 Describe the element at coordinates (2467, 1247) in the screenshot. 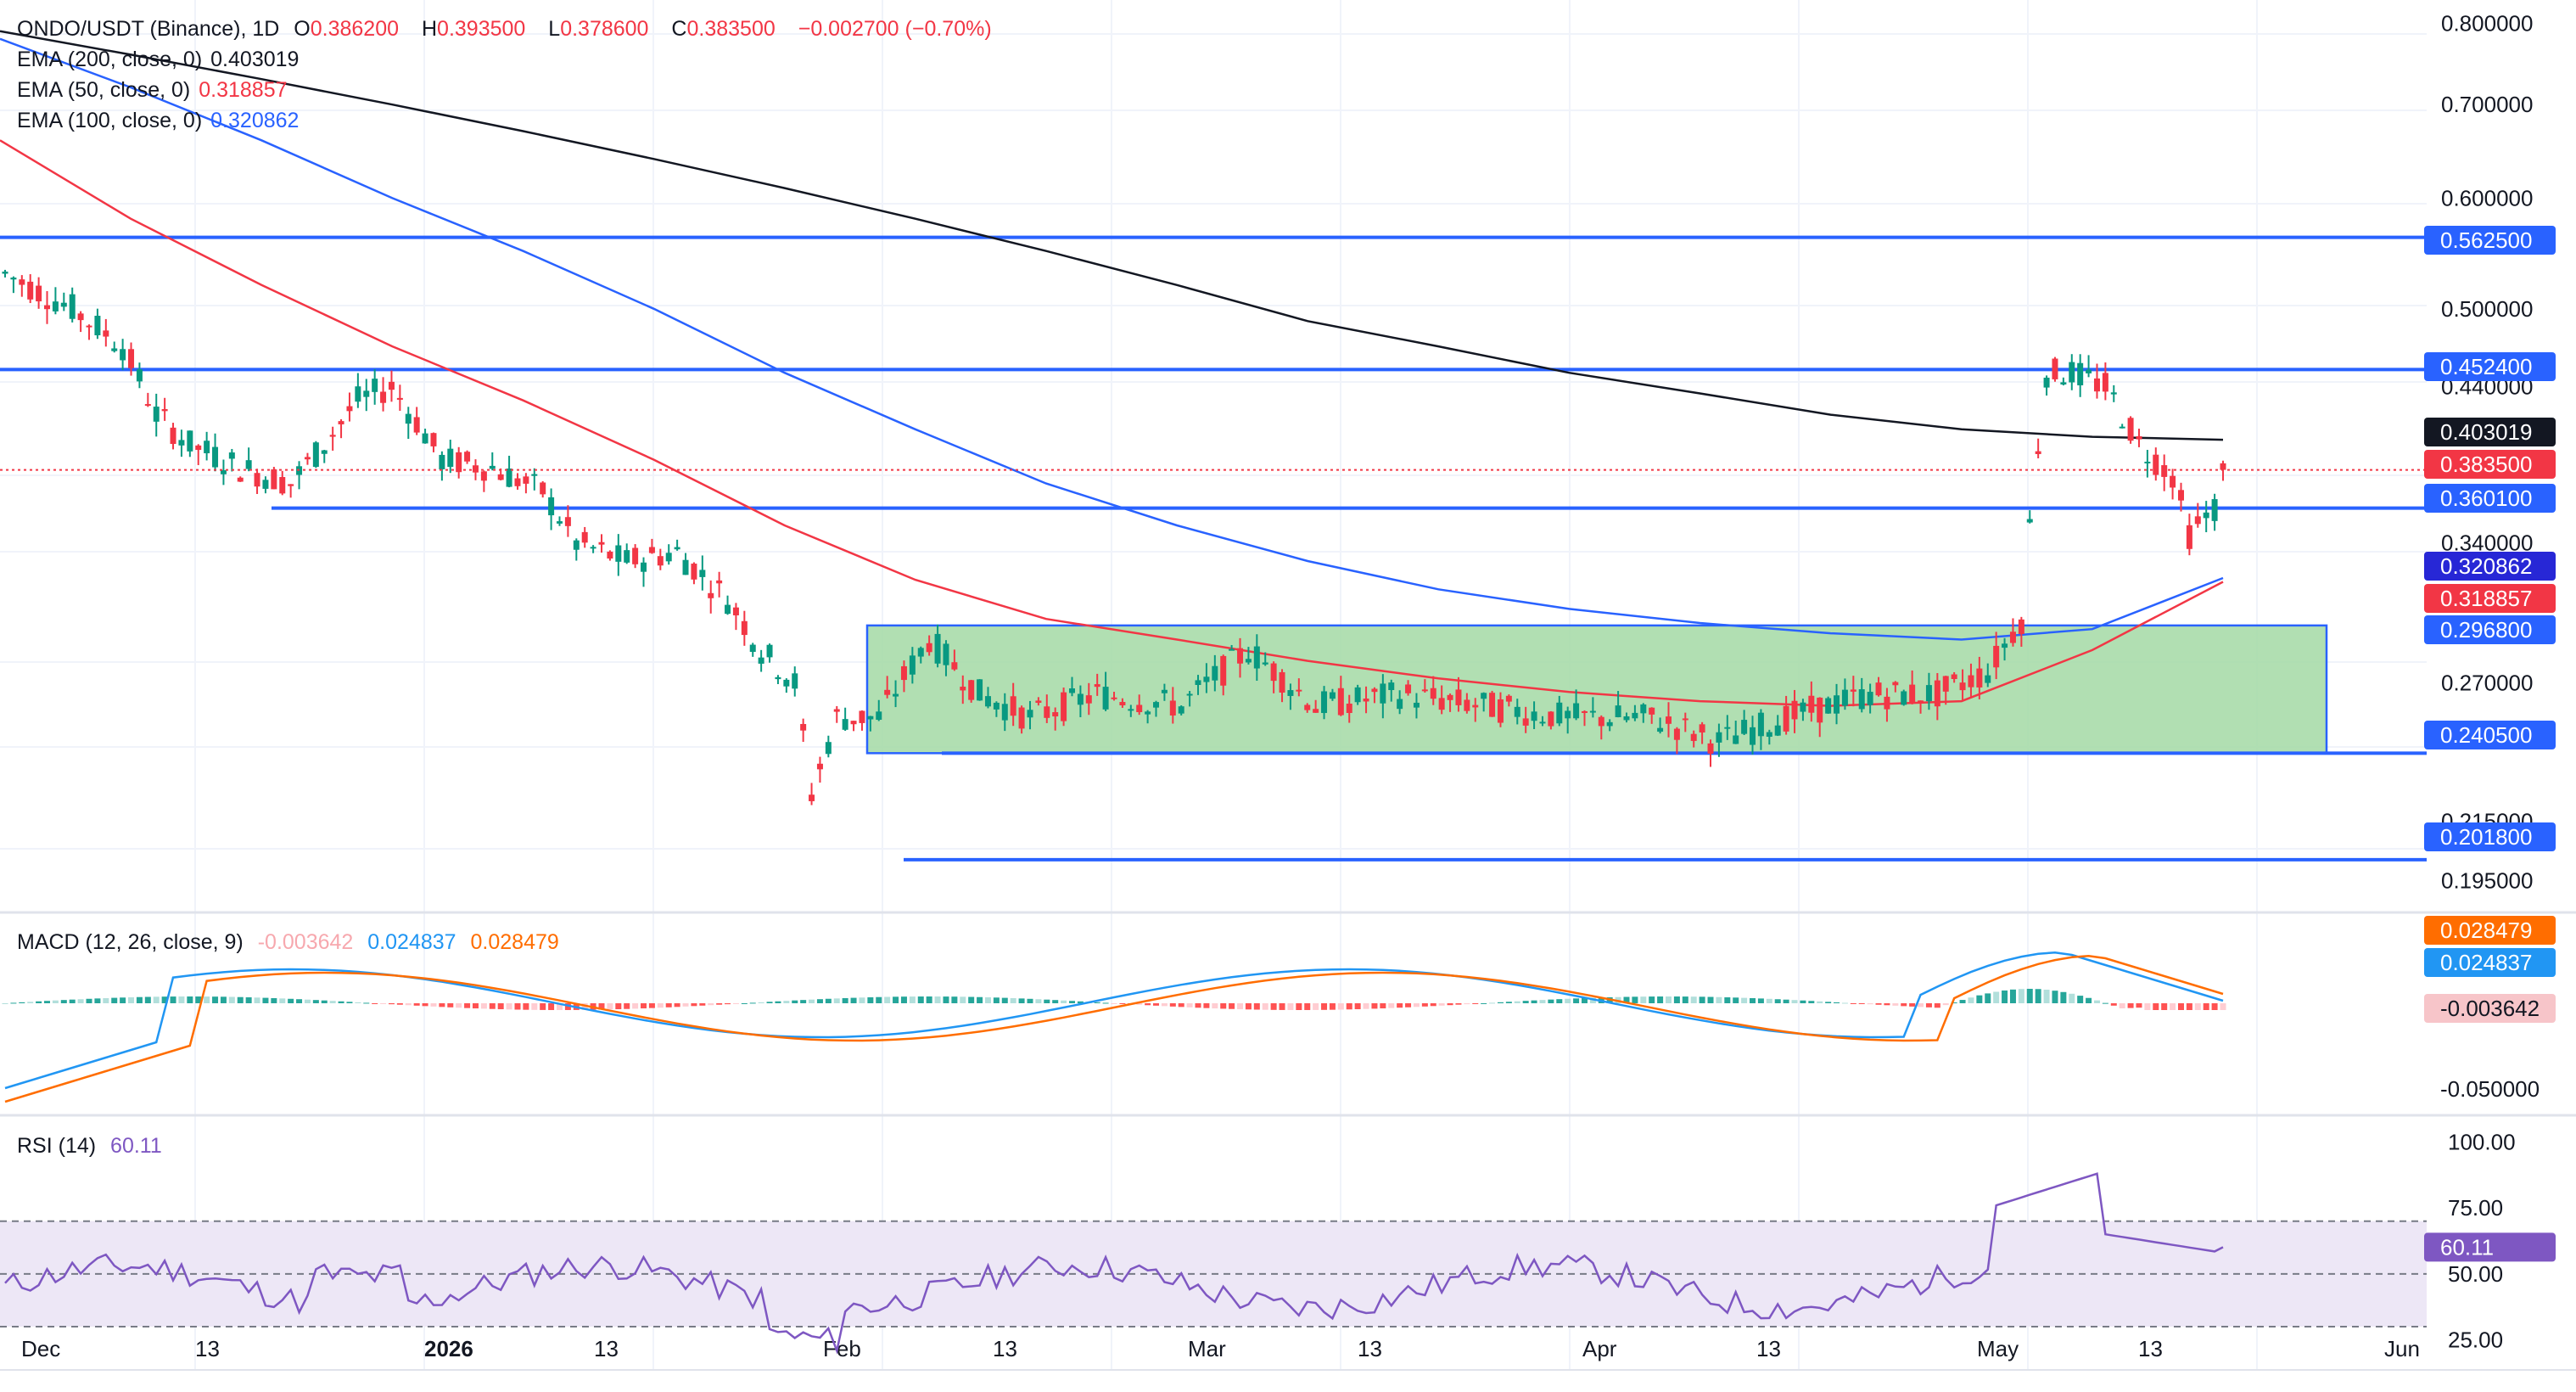

I see `rsi-tag-label: 60.11` at that location.